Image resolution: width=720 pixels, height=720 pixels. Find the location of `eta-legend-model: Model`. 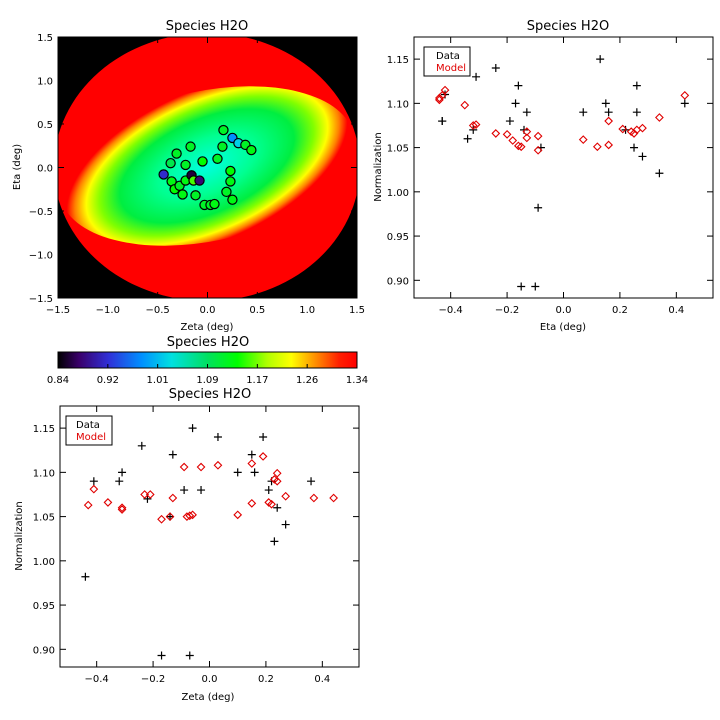

eta-legend-model: Model is located at coordinates (451, 68).